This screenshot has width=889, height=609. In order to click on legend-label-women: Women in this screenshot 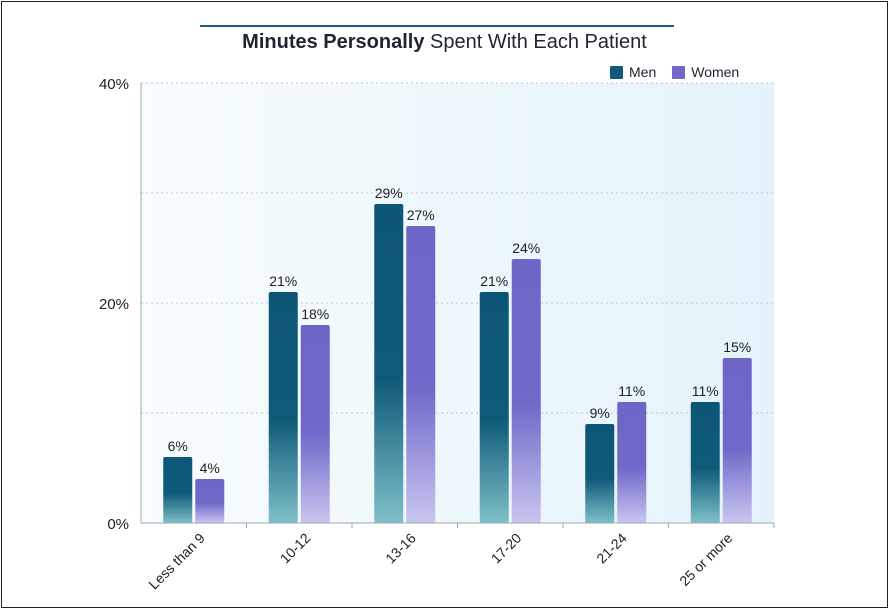, I will do `click(715, 72)`.